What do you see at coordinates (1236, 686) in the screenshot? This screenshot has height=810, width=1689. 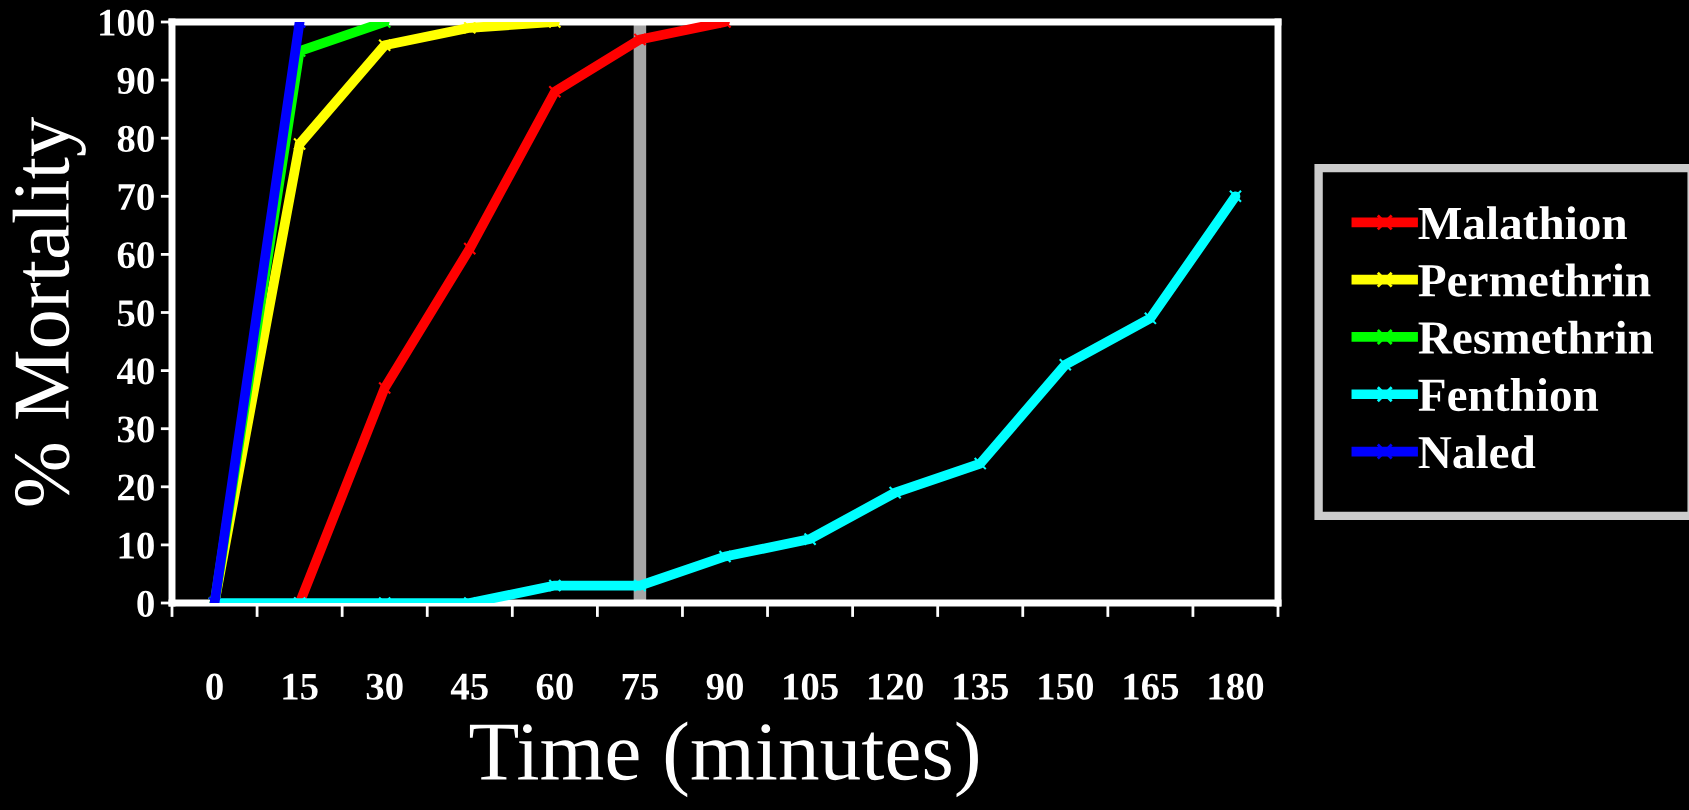 I see `x-tick-label: 180` at bounding box center [1236, 686].